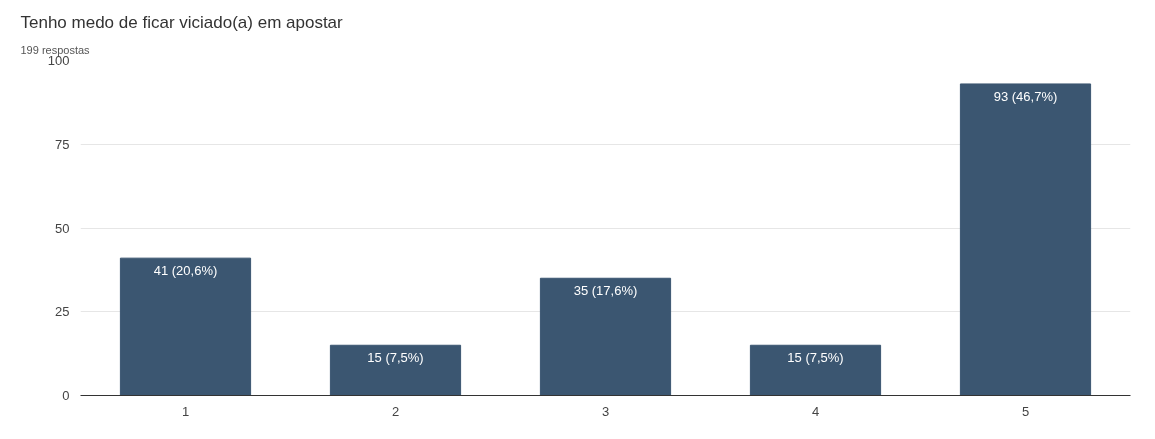  Describe the element at coordinates (66, 395) in the screenshot. I see `y-tick-label: 0` at that location.